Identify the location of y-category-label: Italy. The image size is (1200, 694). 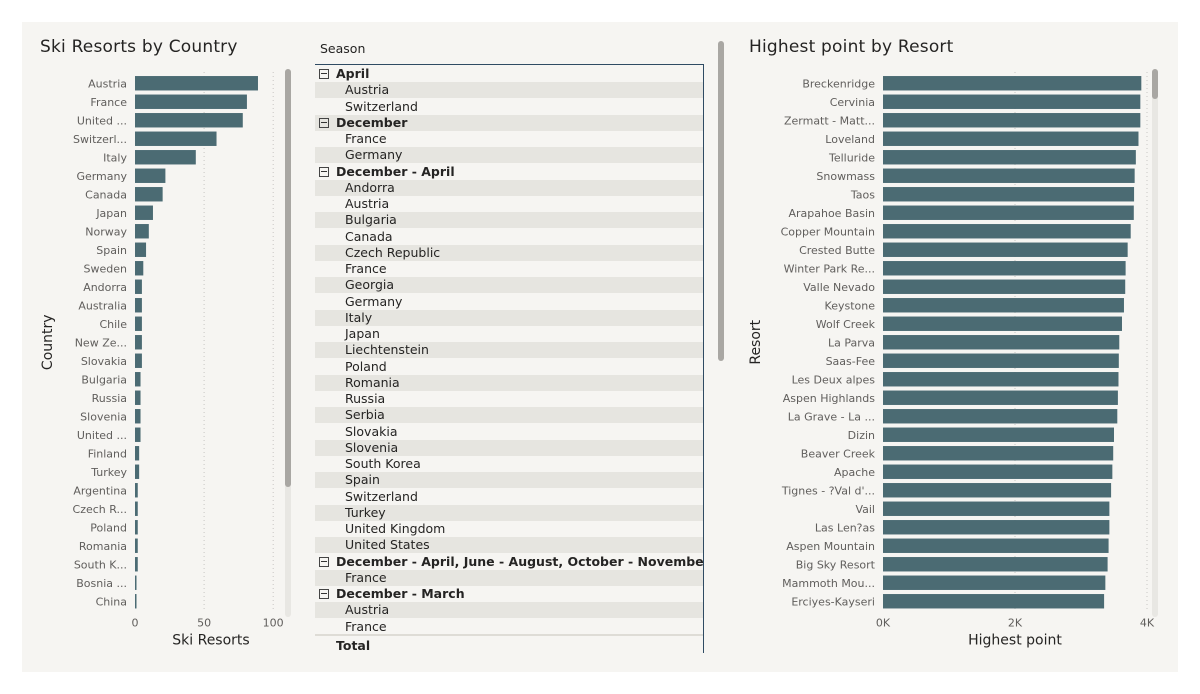
(115, 157).